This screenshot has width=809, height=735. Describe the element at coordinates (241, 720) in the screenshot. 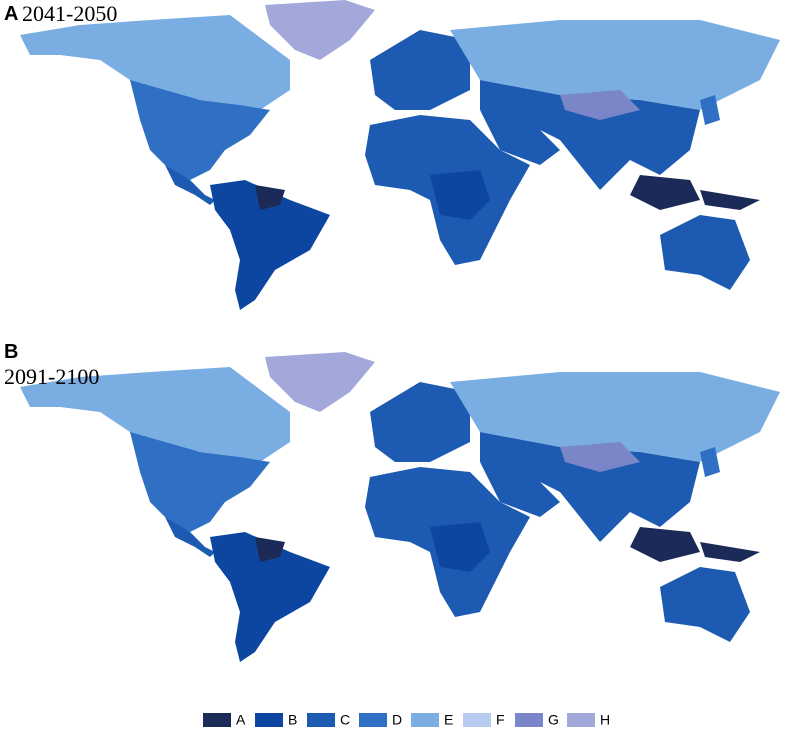

I see `legend-label: A` at that location.